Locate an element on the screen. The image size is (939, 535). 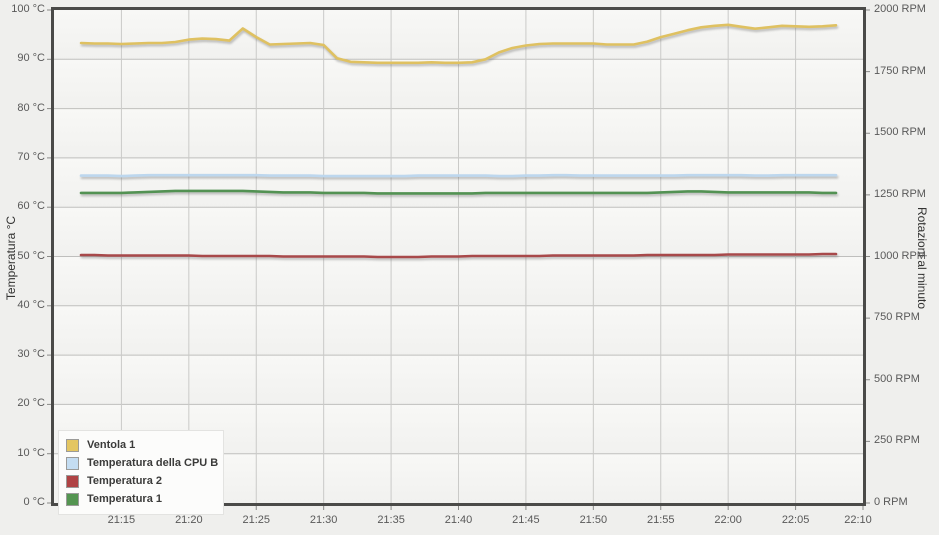
y-axis-tick-label-left: 100 °C is located at coordinates (28, 9).